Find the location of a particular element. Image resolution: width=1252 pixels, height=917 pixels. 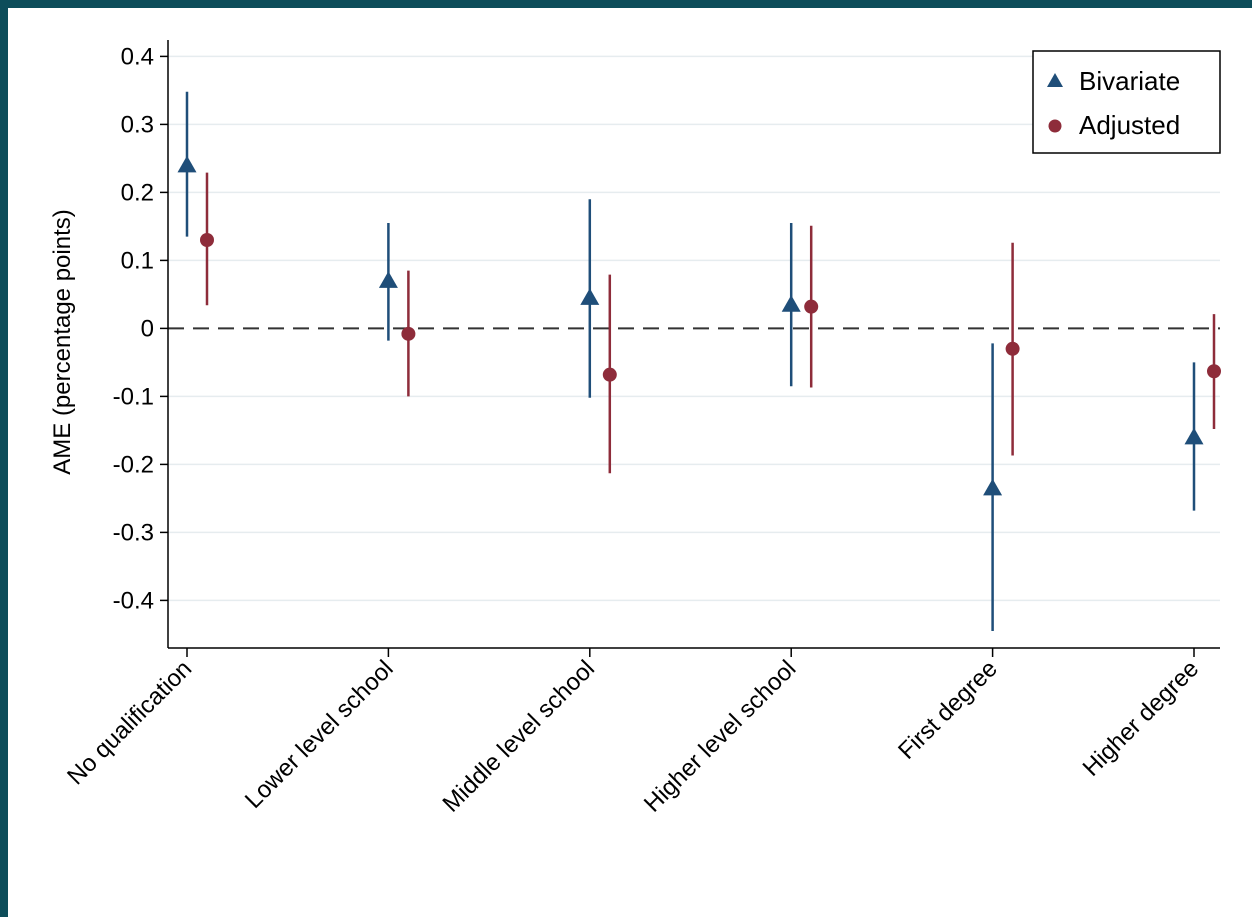

legend-box is located at coordinates (1126, 102).